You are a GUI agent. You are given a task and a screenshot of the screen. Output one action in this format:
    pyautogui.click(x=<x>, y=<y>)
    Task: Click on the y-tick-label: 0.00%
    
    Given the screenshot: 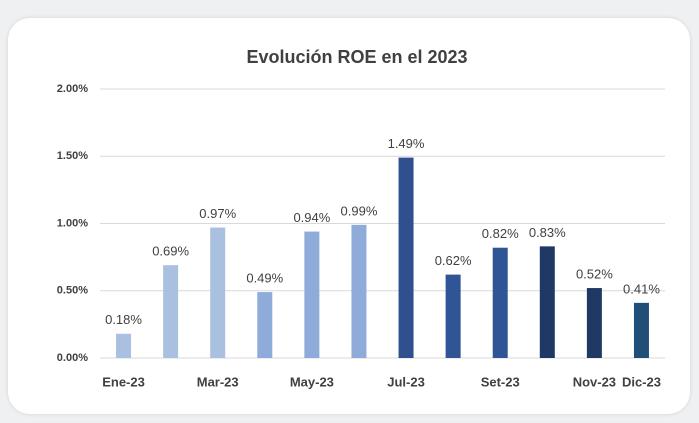 What is the action you would take?
    pyautogui.click(x=72, y=358)
    